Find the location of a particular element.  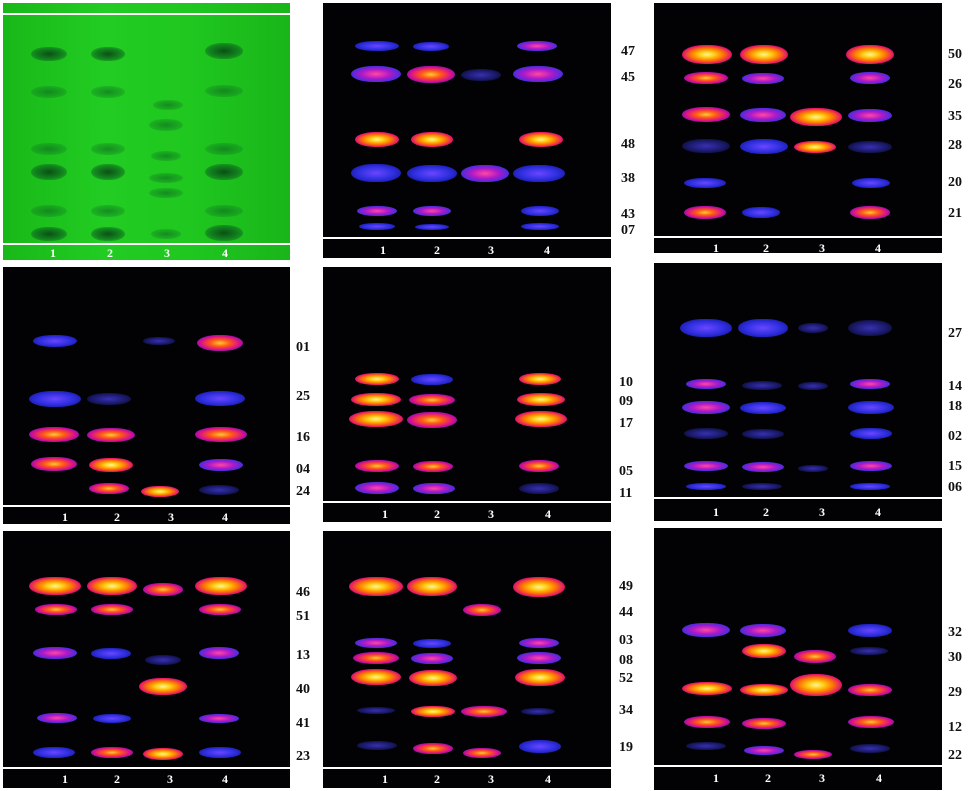

compound-label: 12 is located at coordinates (955, 727).